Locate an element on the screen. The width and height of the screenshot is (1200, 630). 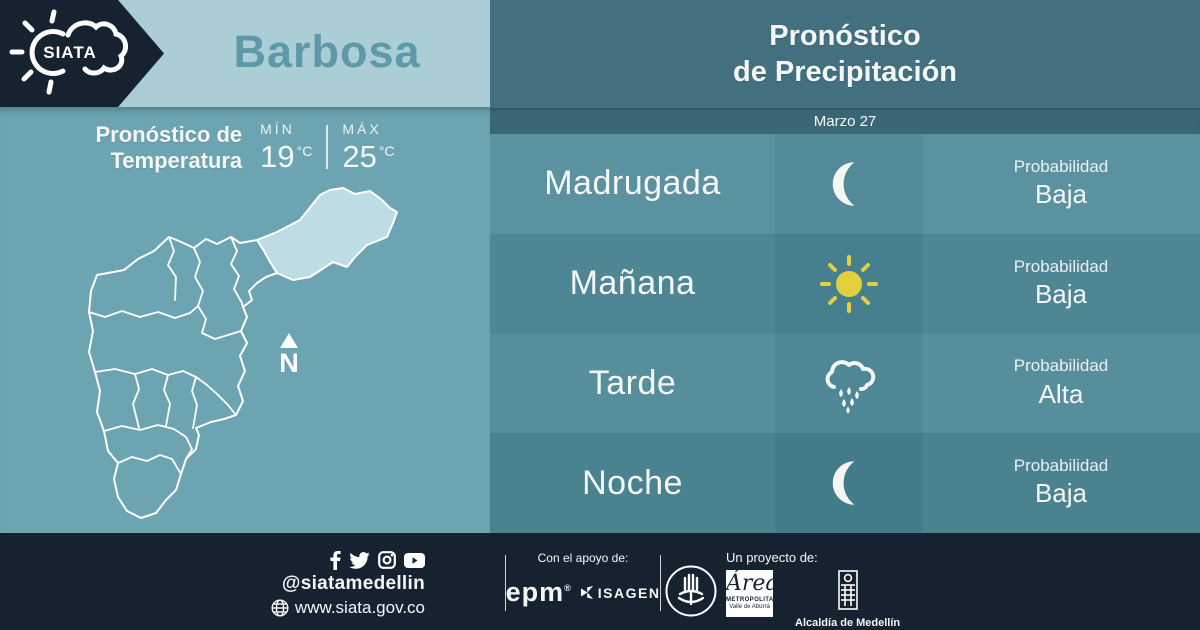
temperature-max: MÁX 25 °C is located at coordinates (368, 147).